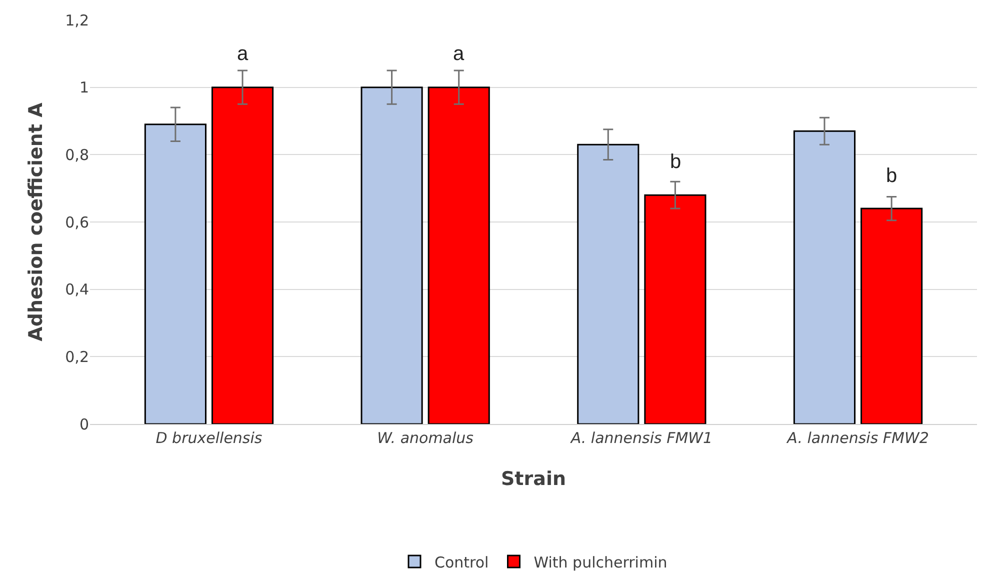  Describe the element at coordinates (77, 155) in the screenshot. I see `y-tick-label: 0,8` at that location.